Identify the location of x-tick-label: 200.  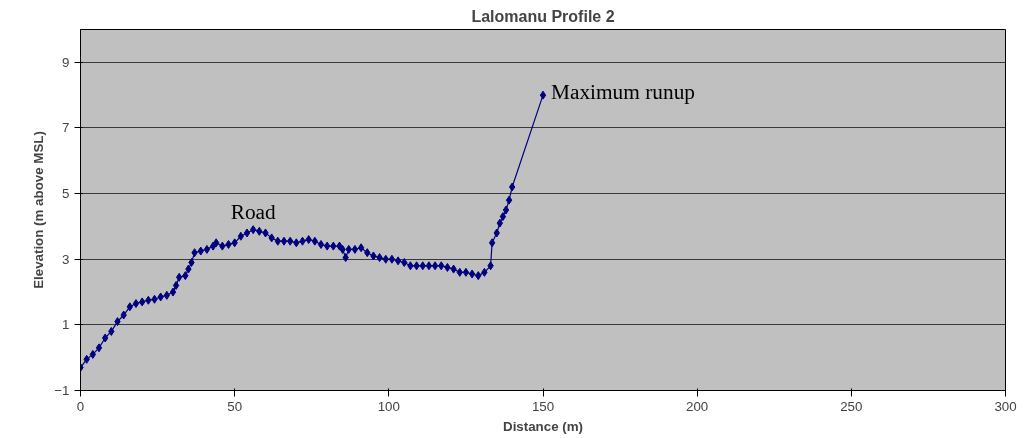
(697, 406).